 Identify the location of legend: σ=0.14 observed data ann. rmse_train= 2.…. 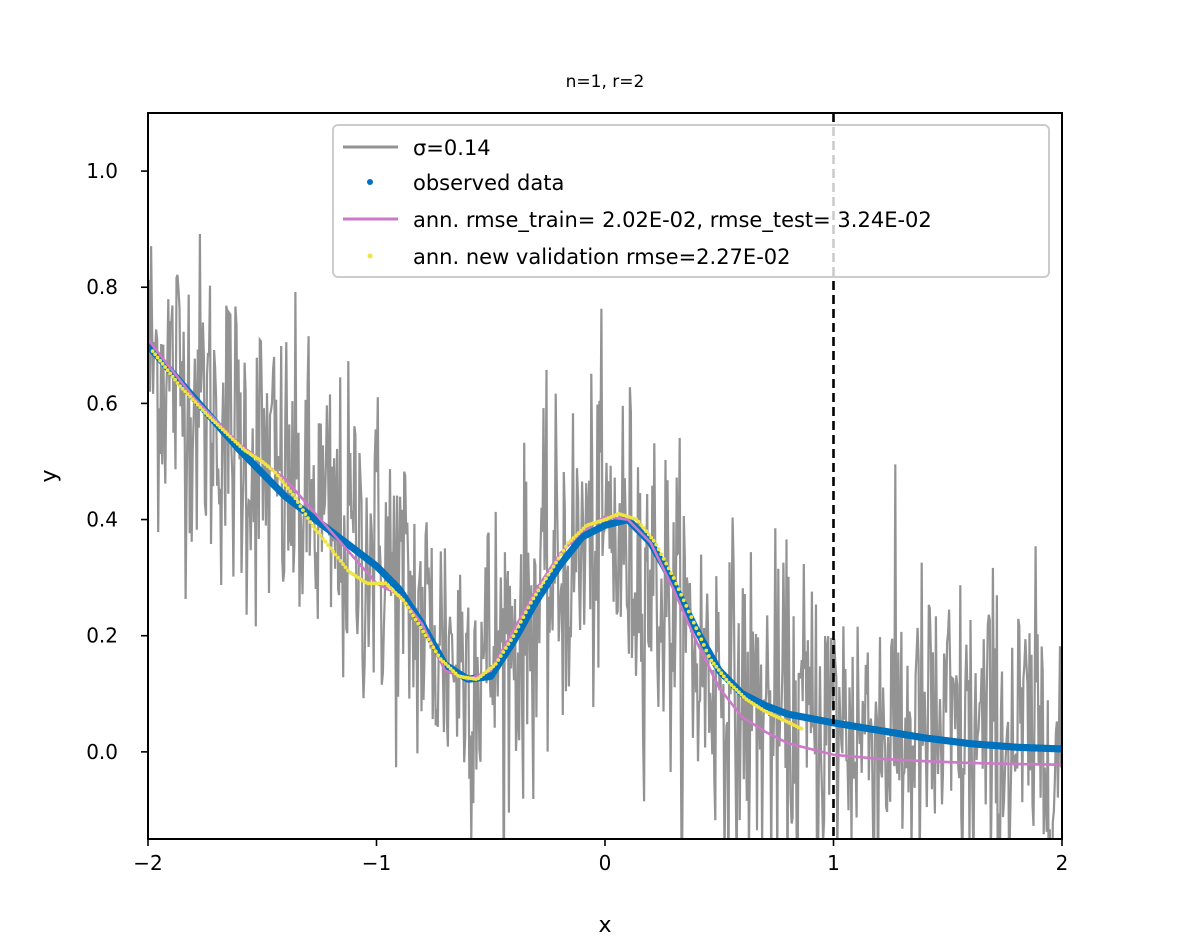
(691, 201).